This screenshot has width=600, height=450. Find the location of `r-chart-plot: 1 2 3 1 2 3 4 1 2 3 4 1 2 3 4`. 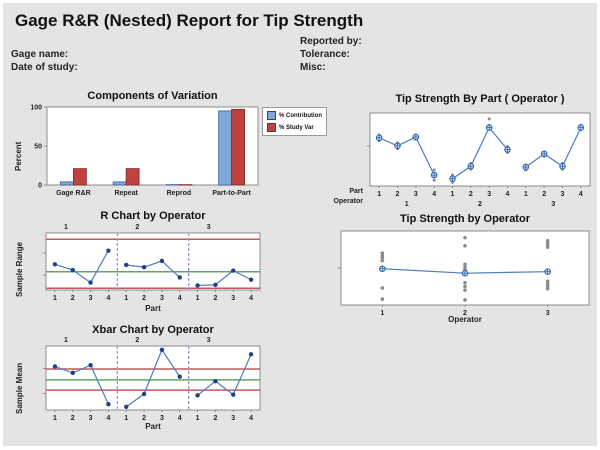

r-chart-plot: 1 2 3 1 2 3 4 1 2 3 4 1 2 3 4 is located at coordinates (152, 263).